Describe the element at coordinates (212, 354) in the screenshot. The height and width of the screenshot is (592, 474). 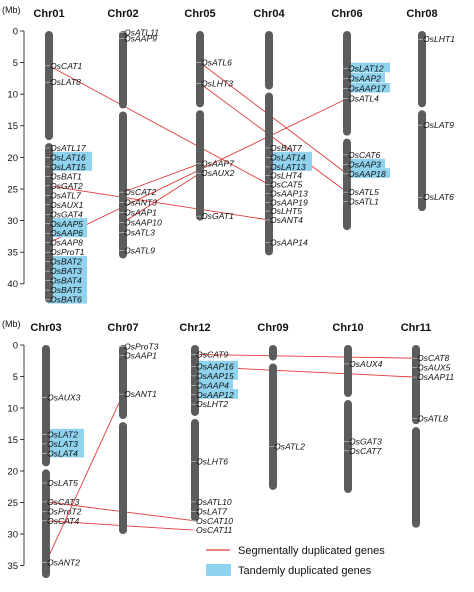
I see `gene-label-oscat9: OsCAT9` at that location.